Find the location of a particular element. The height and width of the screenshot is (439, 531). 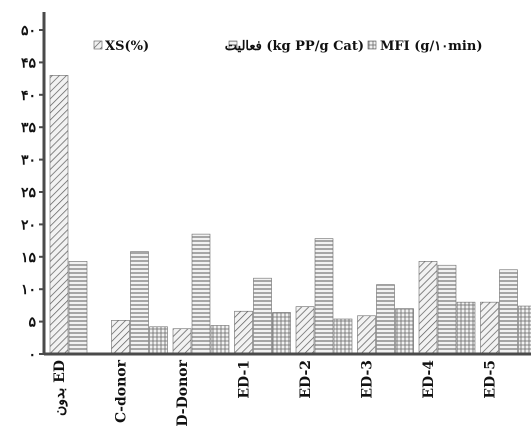

y-tick-label: ۴۰ is located at coordinates (28, 96).